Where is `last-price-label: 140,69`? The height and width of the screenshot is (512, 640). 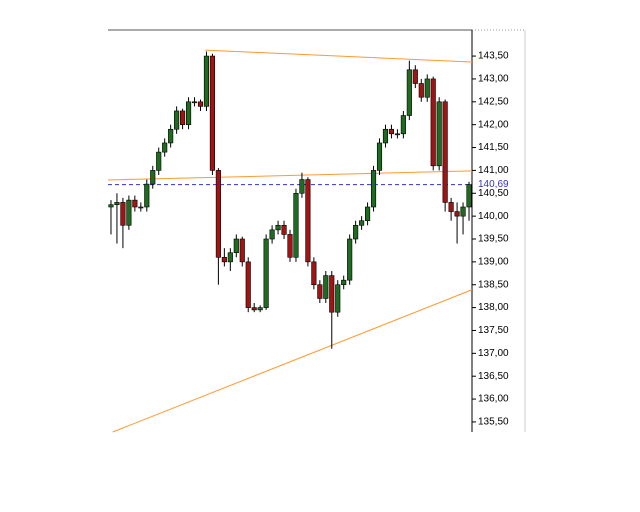
last-price-label: 140,69 is located at coordinates (493, 184).